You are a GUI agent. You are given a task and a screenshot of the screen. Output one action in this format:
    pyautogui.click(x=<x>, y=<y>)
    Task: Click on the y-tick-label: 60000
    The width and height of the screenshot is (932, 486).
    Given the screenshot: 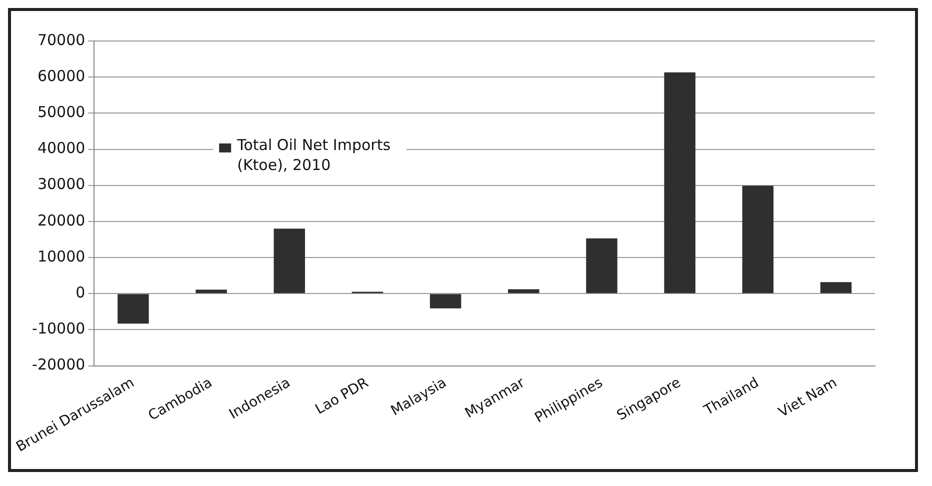 What is the action you would take?
    pyautogui.click(x=61, y=75)
    